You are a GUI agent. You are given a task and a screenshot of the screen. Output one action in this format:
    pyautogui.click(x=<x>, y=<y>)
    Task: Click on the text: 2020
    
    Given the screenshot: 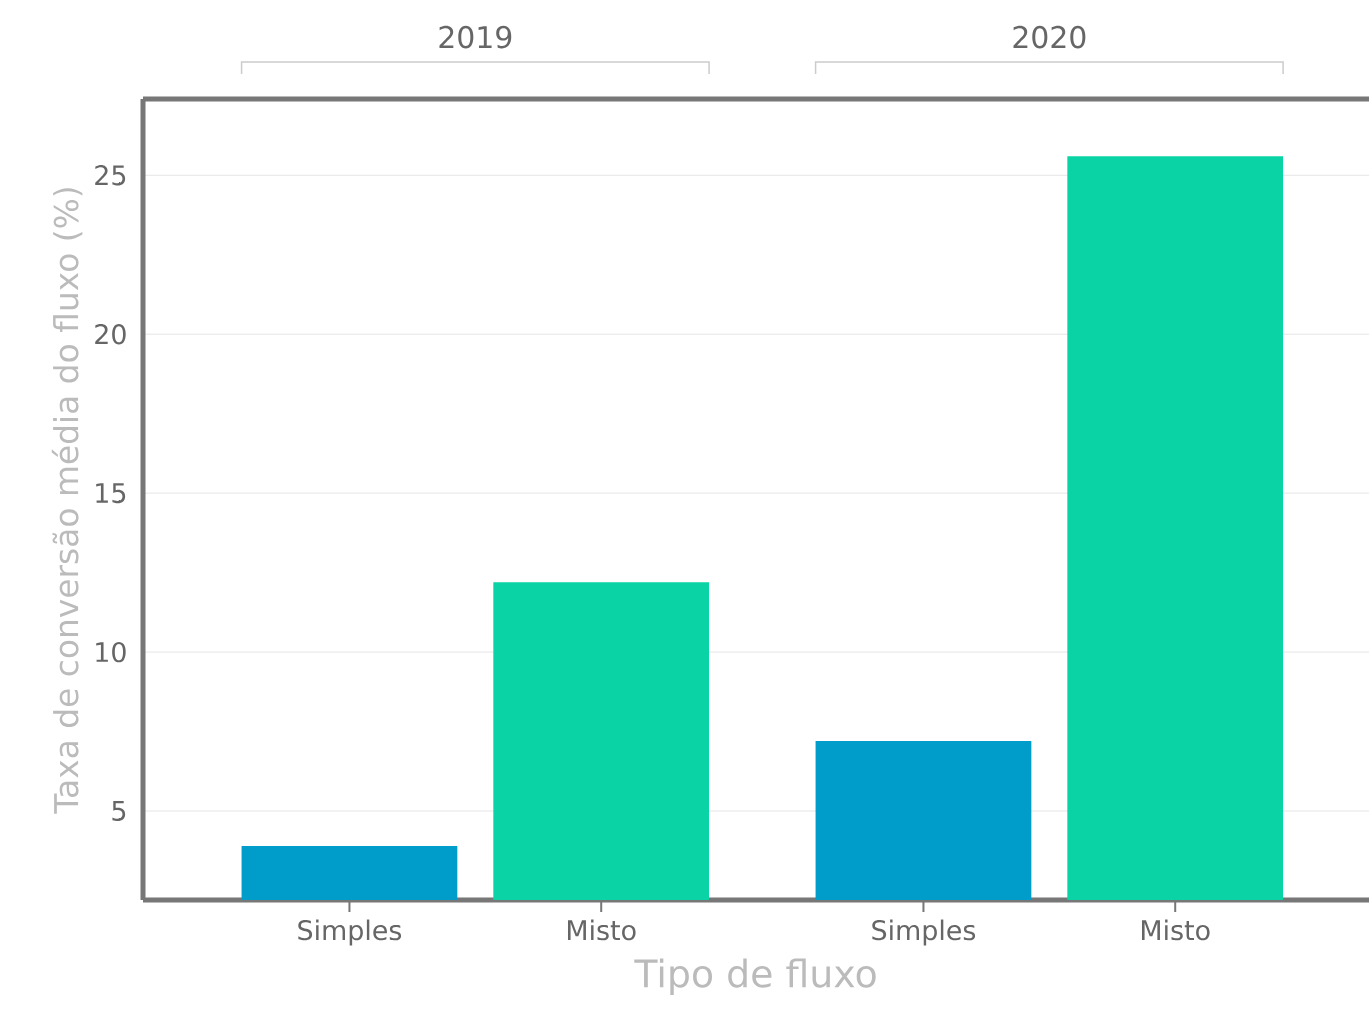 What is the action you would take?
    pyautogui.click(x=1049, y=37)
    